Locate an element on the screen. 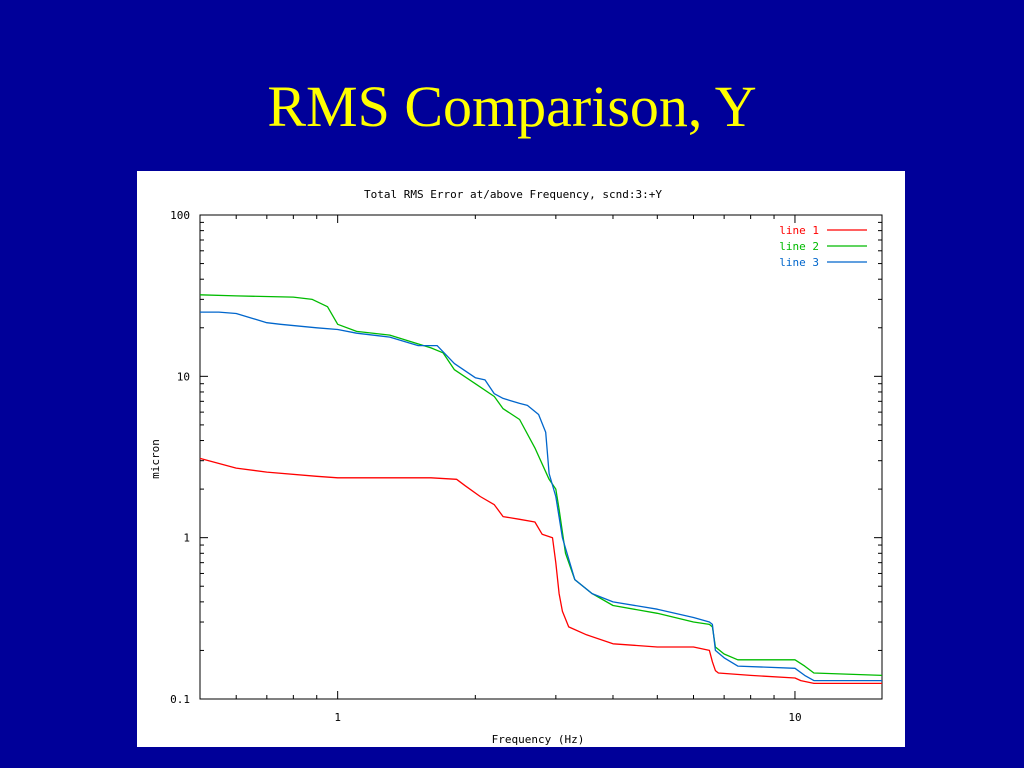 Image resolution: width=1024 pixels, height=768 pixels. x-tick-label: 1 is located at coordinates (337, 717).